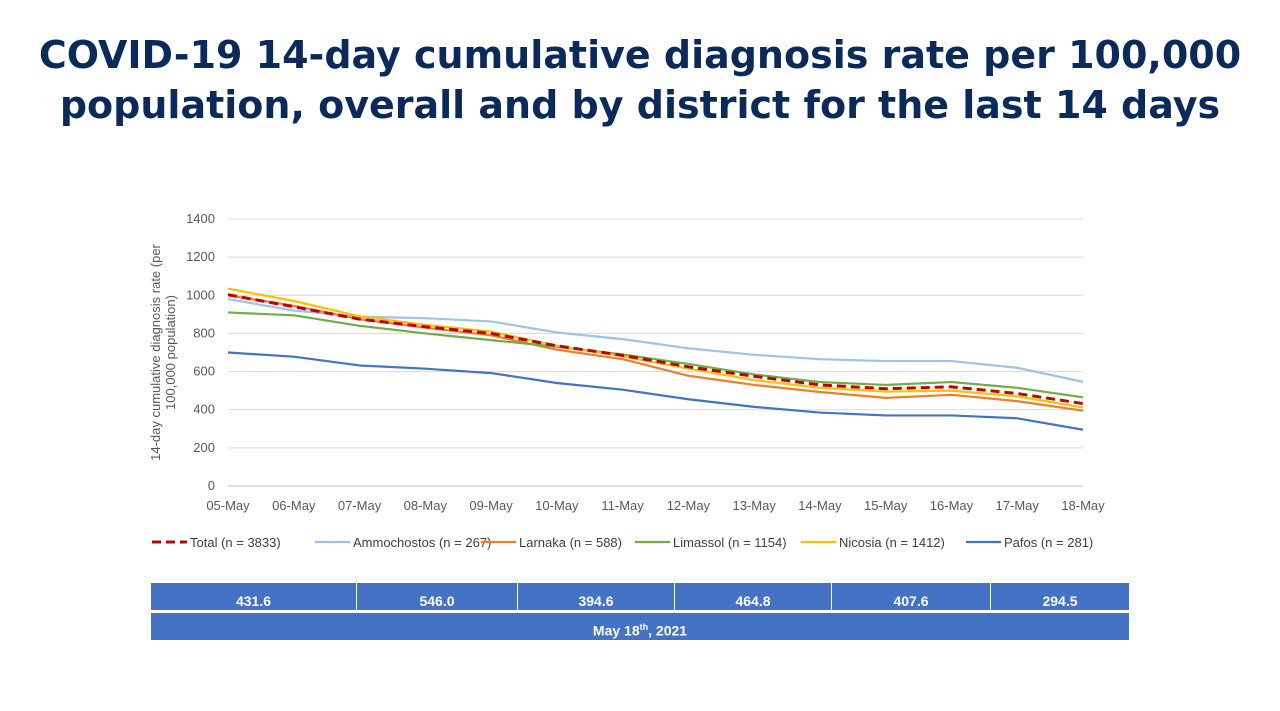 The height and width of the screenshot is (711, 1280). Describe the element at coordinates (570, 542) in the screenshot. I see `legend-label-2: Larnaka (n = 588)` at that location.